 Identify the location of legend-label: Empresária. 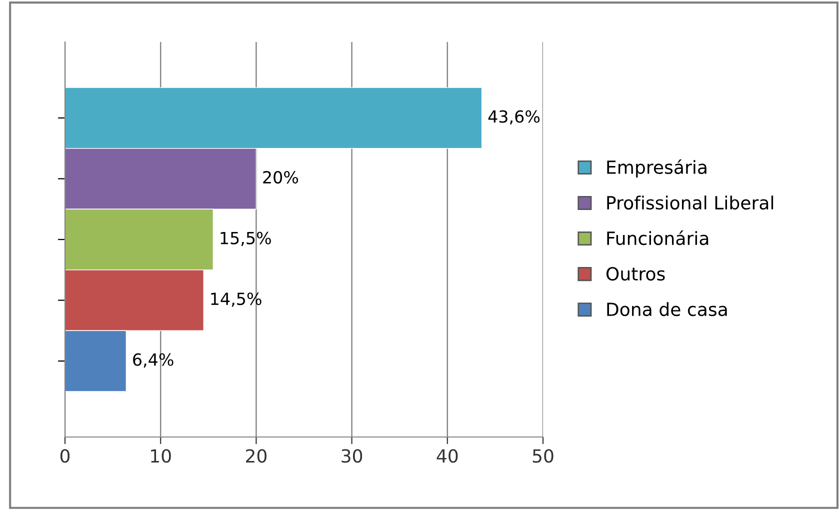
(656, 168).